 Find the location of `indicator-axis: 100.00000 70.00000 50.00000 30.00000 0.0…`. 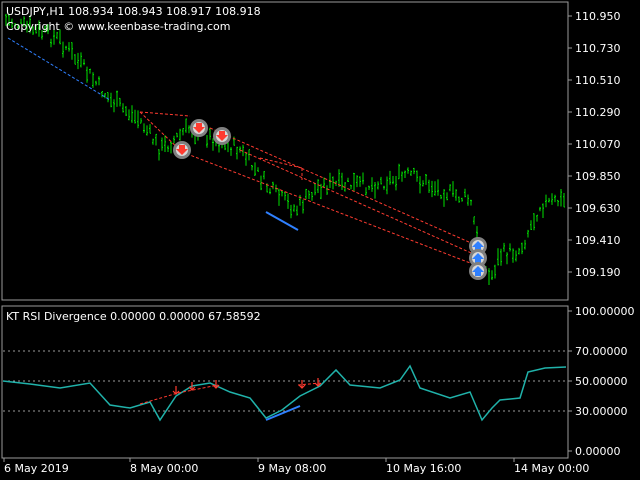

indicator-axis: 100.00000 70.00000 50.00000 30.00000 0.0… is located at coordinates (601, 381).